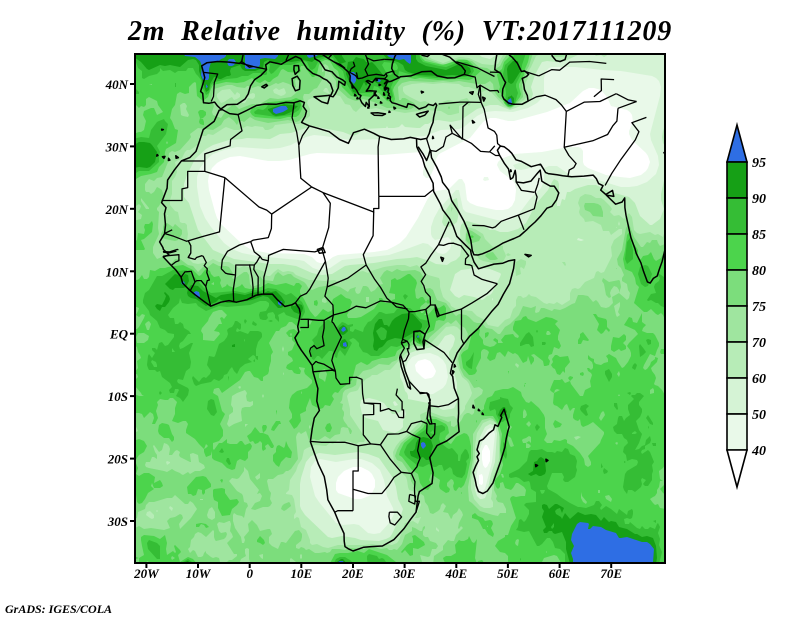 Image resolution: width=800 pixels, height=623 pixels. Describe the element at coordinates (117, 459) in the screenshot. I see `svg-text: 20S` at that location.